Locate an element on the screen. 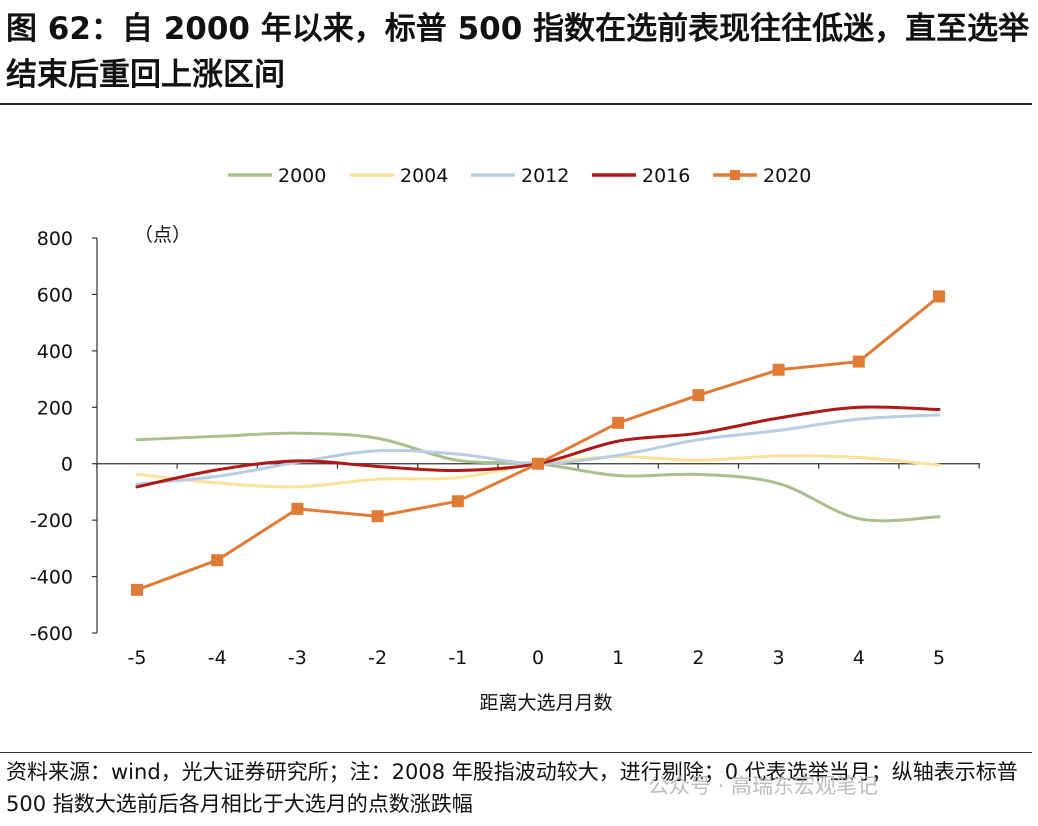  x-tick-label: -2 is located at coordinates (377, 658).